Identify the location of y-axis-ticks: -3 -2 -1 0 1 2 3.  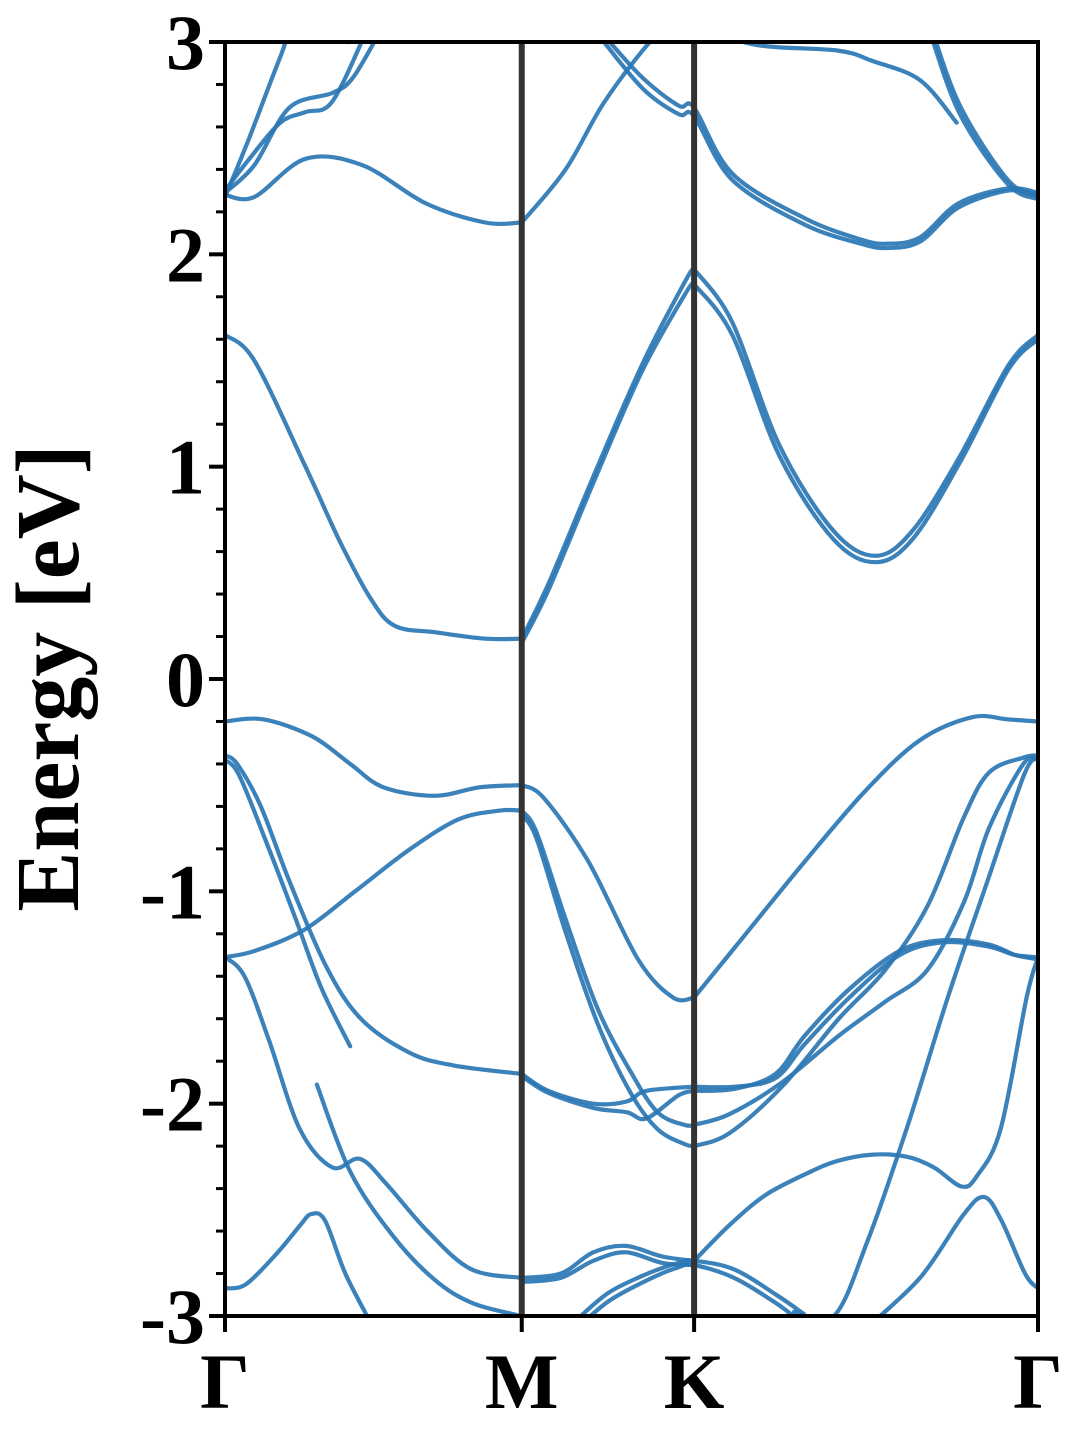
(182, 680).